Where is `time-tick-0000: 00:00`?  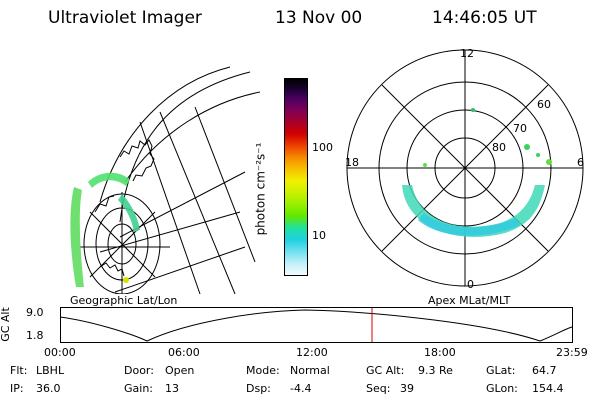
time-tick-0000: 00:00 is located at coordinates (60, 352).